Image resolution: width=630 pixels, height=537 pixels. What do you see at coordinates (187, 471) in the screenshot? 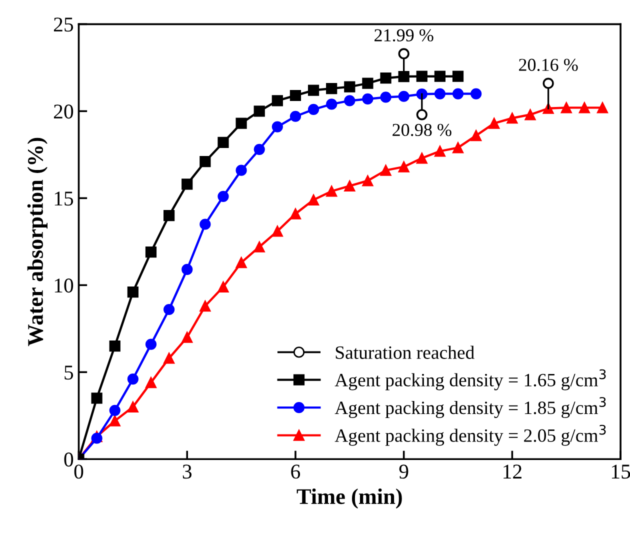
I see `x-tick-label: 3` at bounding box center [187, 471].